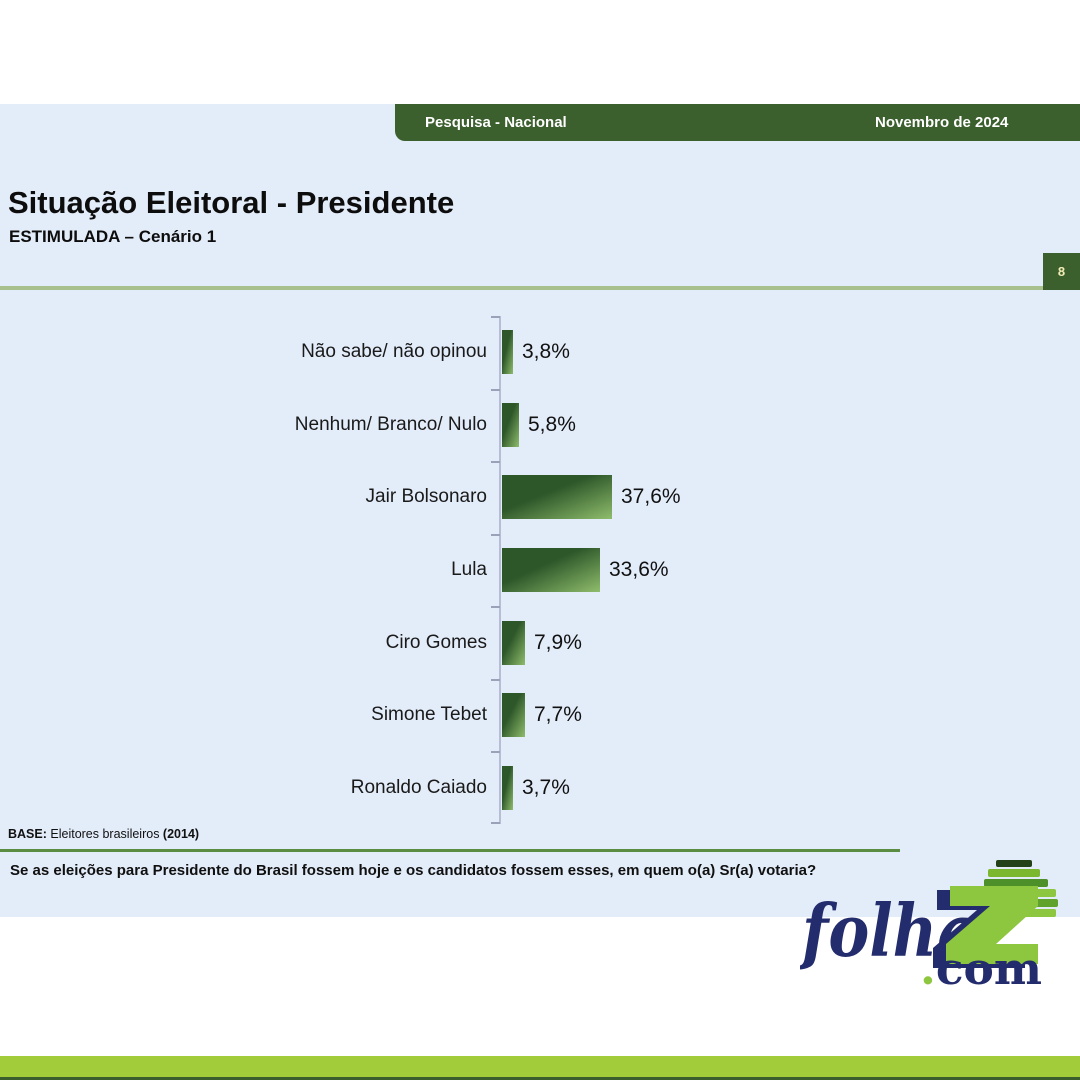  What do you see at coordinates (929, 925) in the screenshot?
I see `folhaz-logo: folha .com` at bounding box center [929, 925].